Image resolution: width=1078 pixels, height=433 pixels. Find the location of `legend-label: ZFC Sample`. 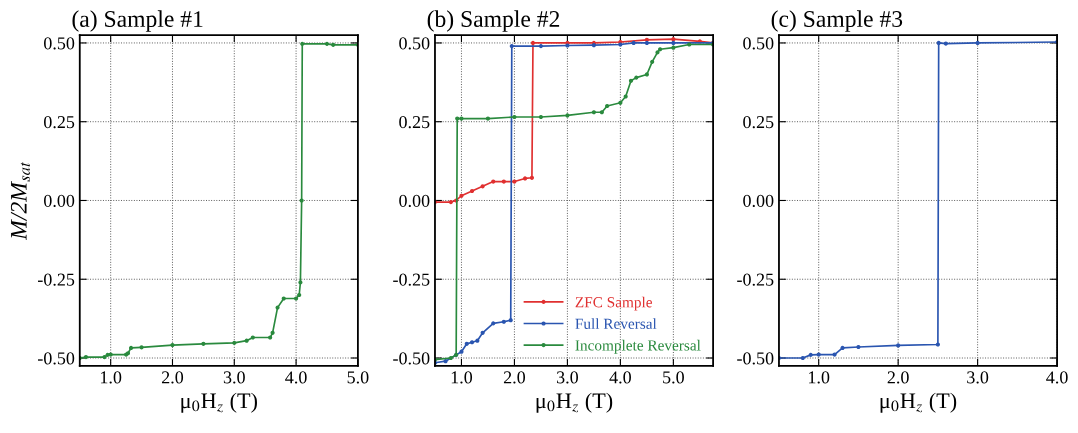

legend-label: ZFC Sample is located at coordinates (614, 303).